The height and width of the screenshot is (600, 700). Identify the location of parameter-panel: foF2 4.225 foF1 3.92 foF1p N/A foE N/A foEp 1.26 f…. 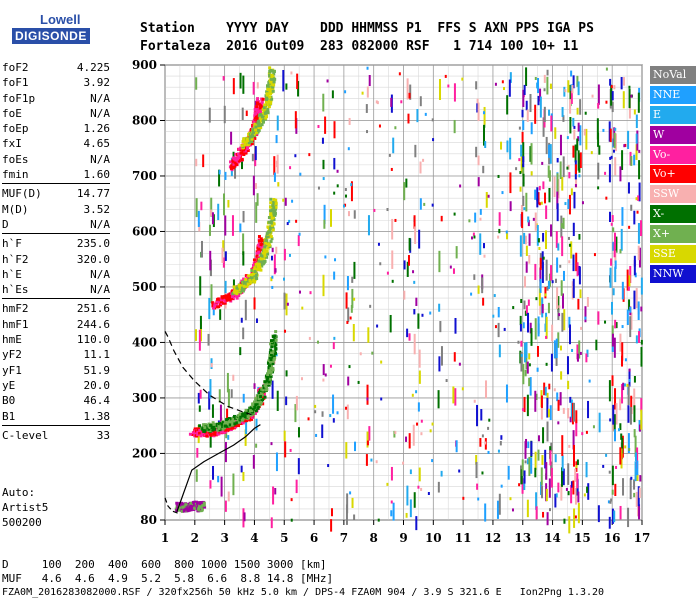
(56, 251).